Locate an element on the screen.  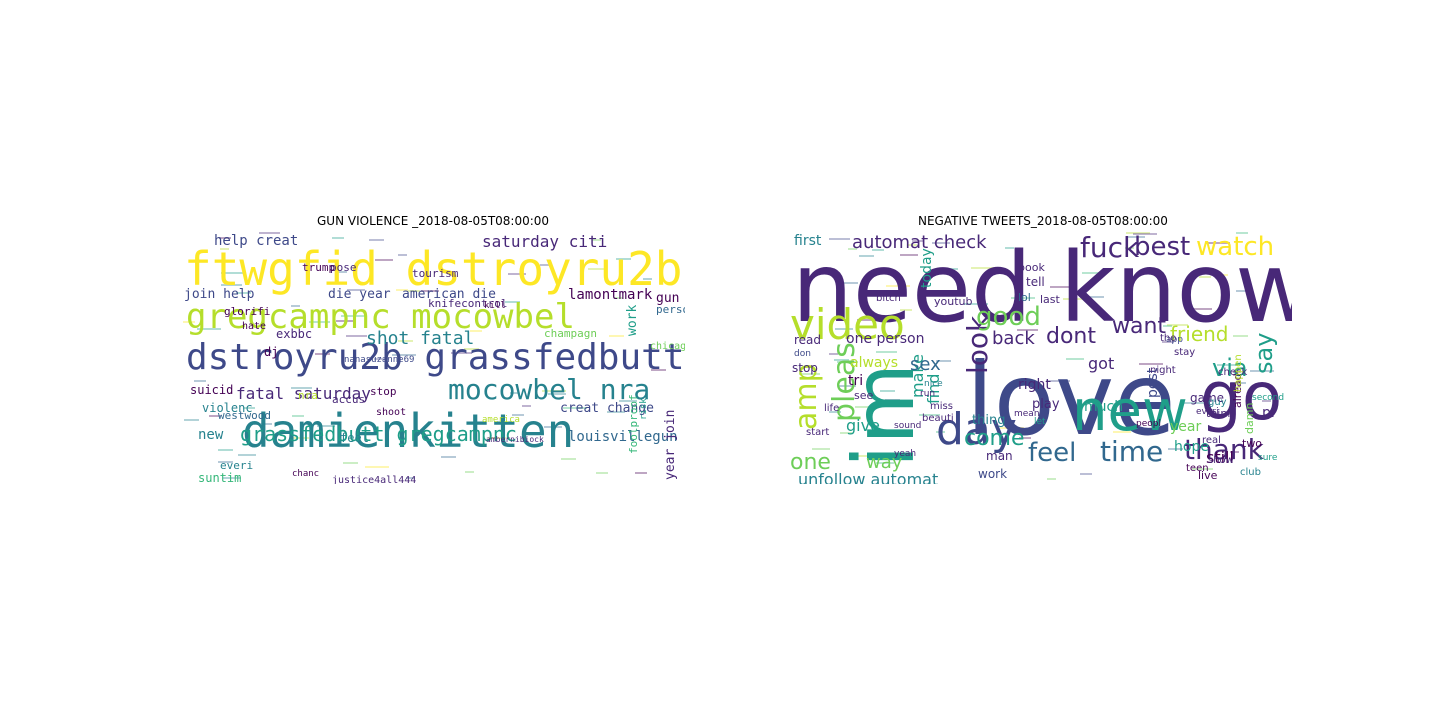
word-right-36: hope is located at coordinates (1191, 447).